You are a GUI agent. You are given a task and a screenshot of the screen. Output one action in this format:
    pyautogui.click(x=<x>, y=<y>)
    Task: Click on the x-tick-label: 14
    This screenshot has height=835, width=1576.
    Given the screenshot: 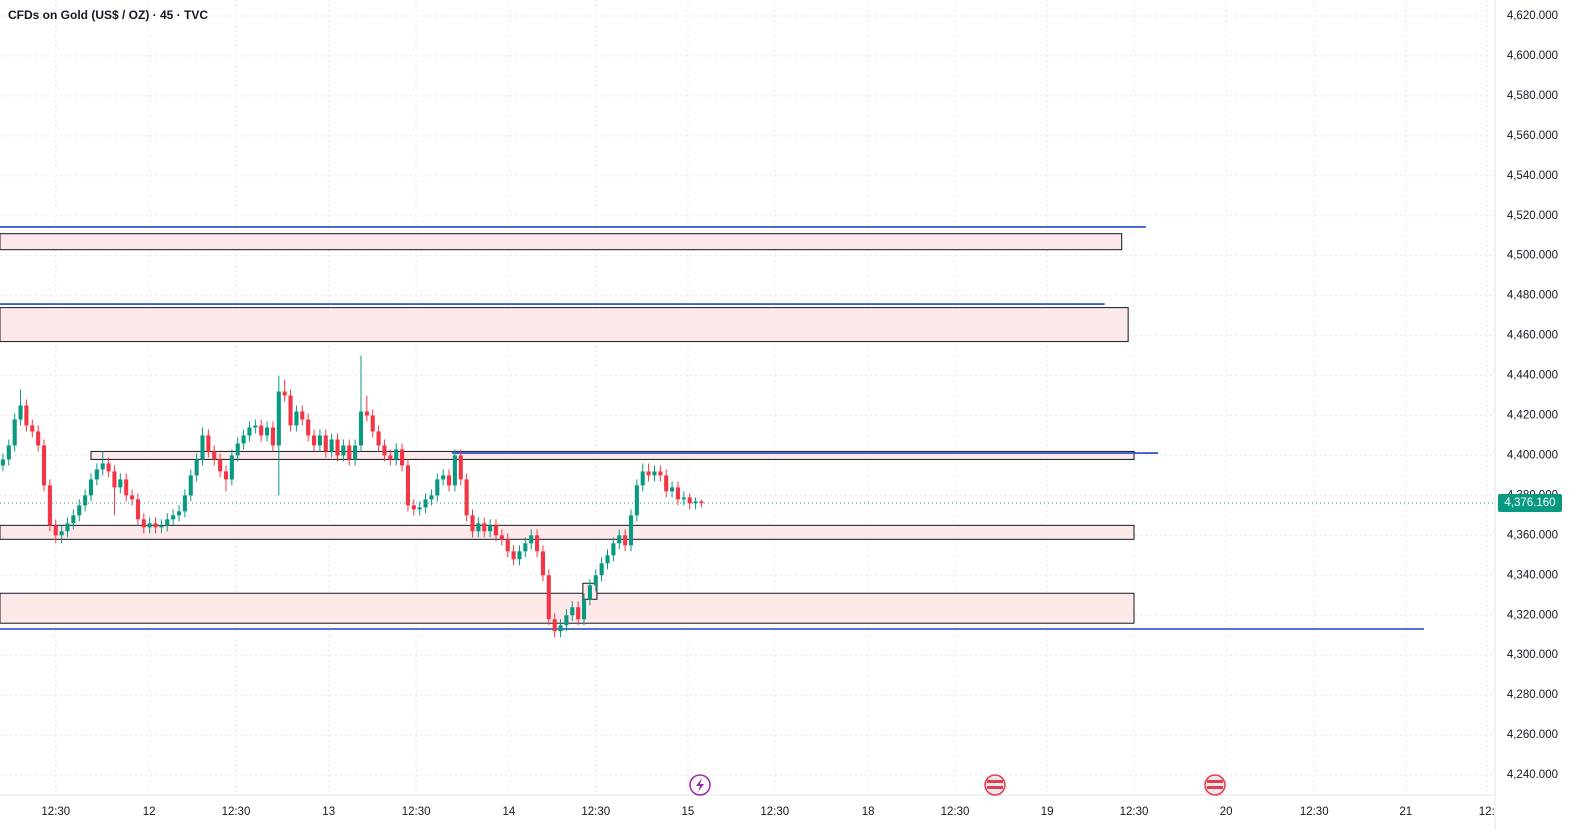 What is the action you would take?
    pyautogui.click(x=509, y=812)
    